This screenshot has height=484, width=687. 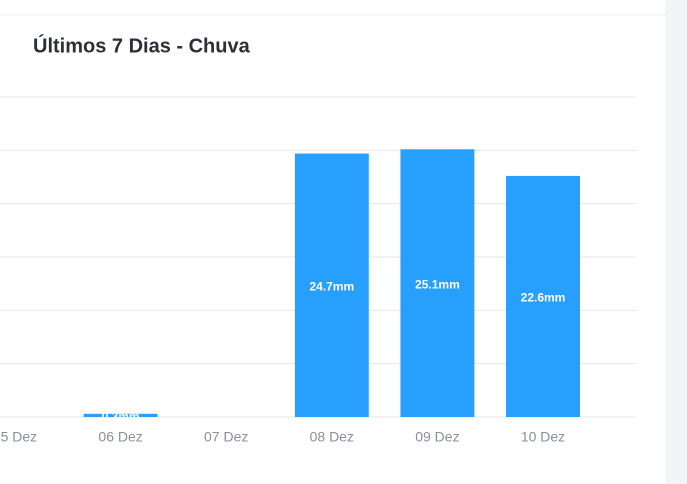 I want to click on x-tick-label: 09 Dez, so click(x=437, y=437).